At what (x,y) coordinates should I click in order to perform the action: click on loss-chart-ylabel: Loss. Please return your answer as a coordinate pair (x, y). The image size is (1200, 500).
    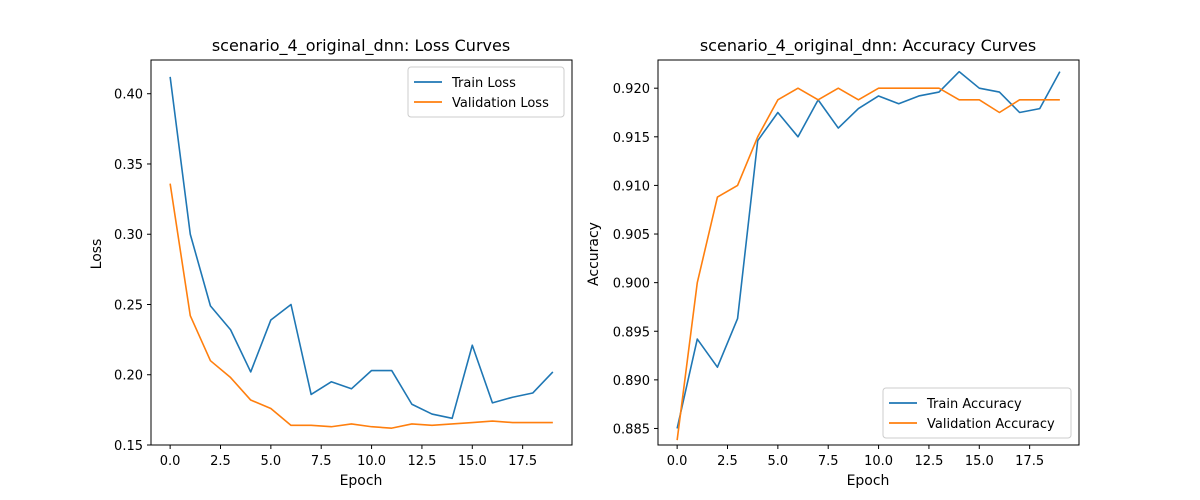
    Looking at the image, I should click on (97, 254).